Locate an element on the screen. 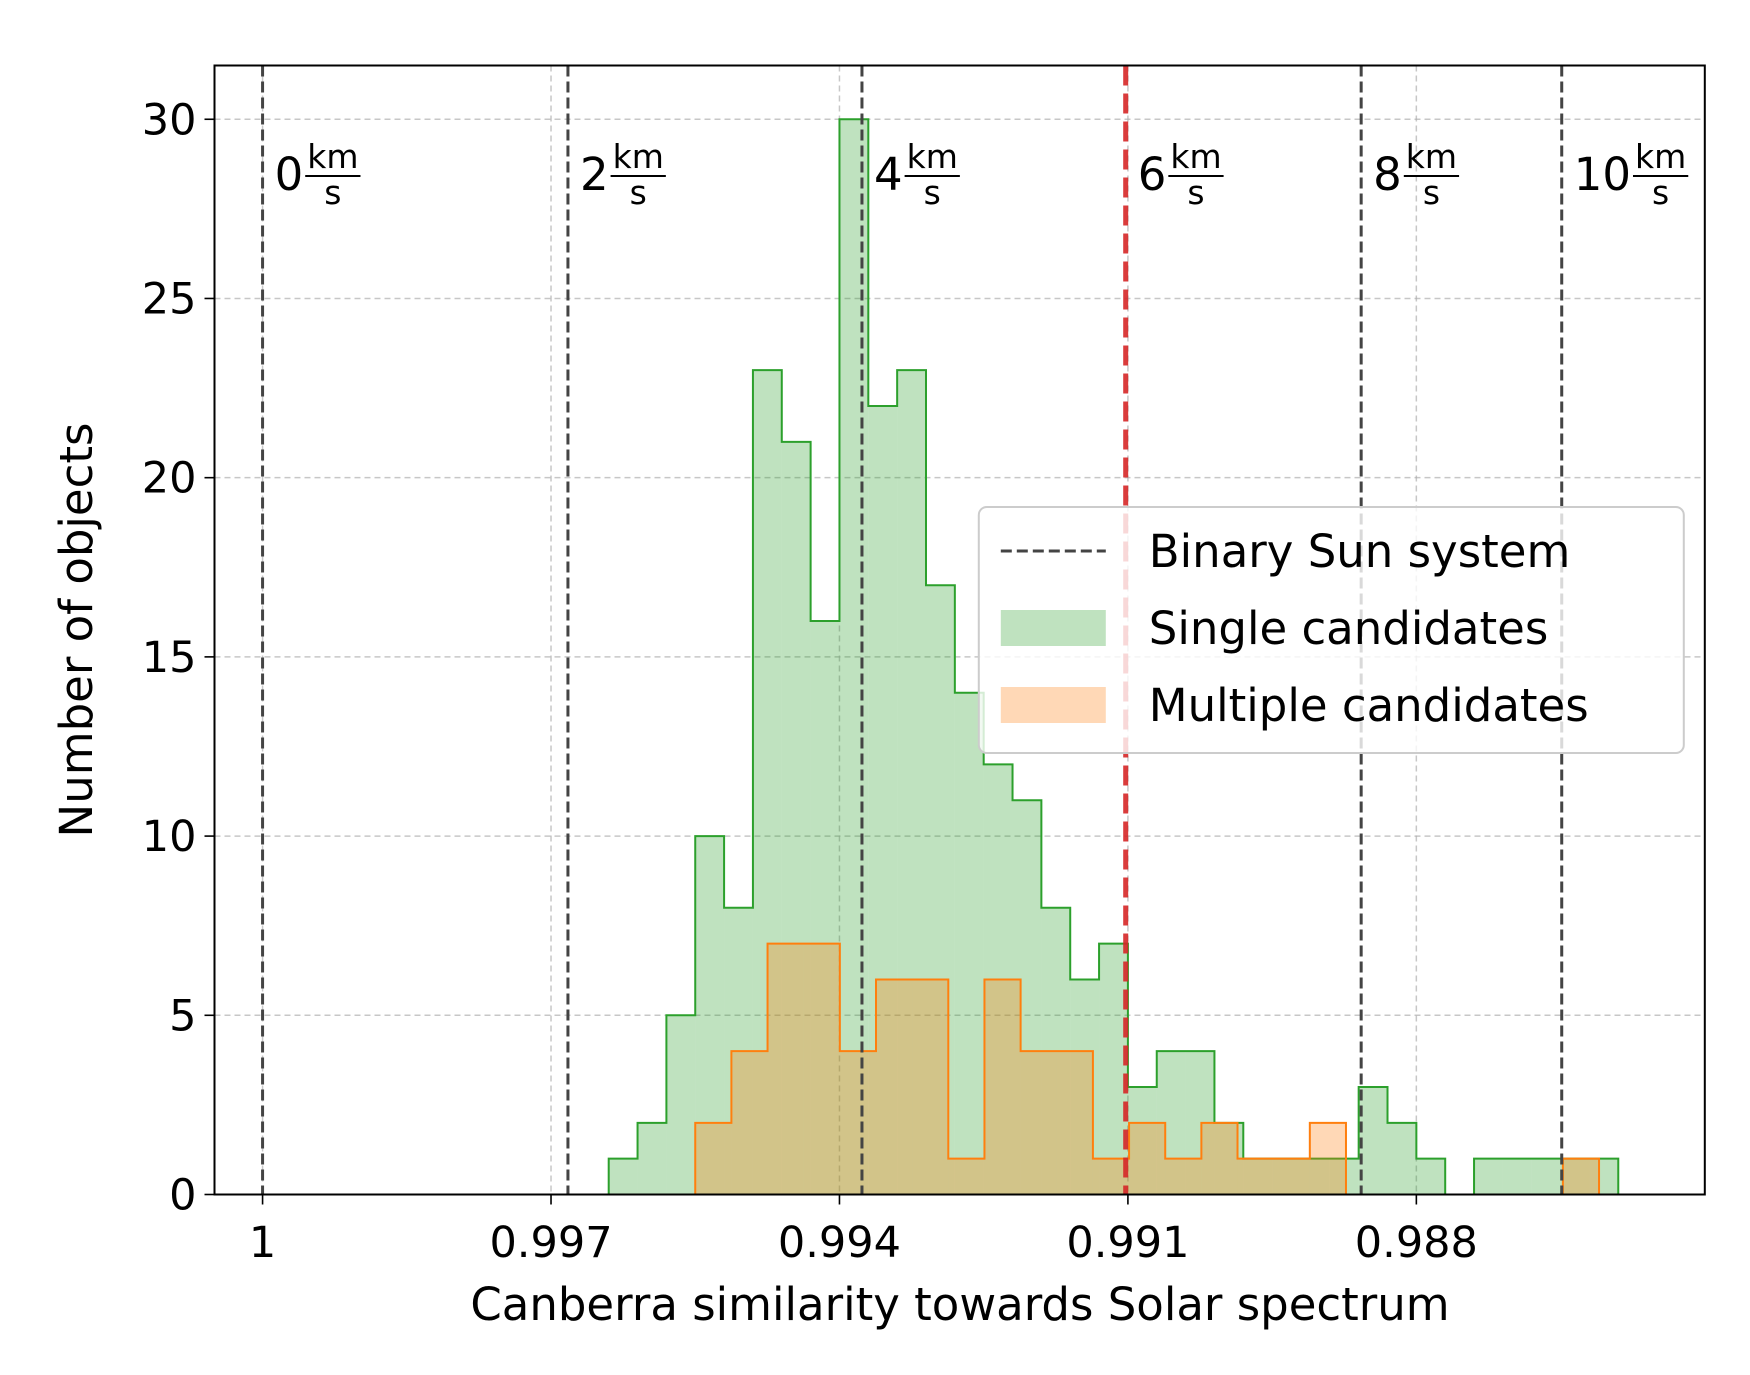 This screenshot has height=1375, width=1750. y-tick-label: 30 is located at coordinates (169, 120).